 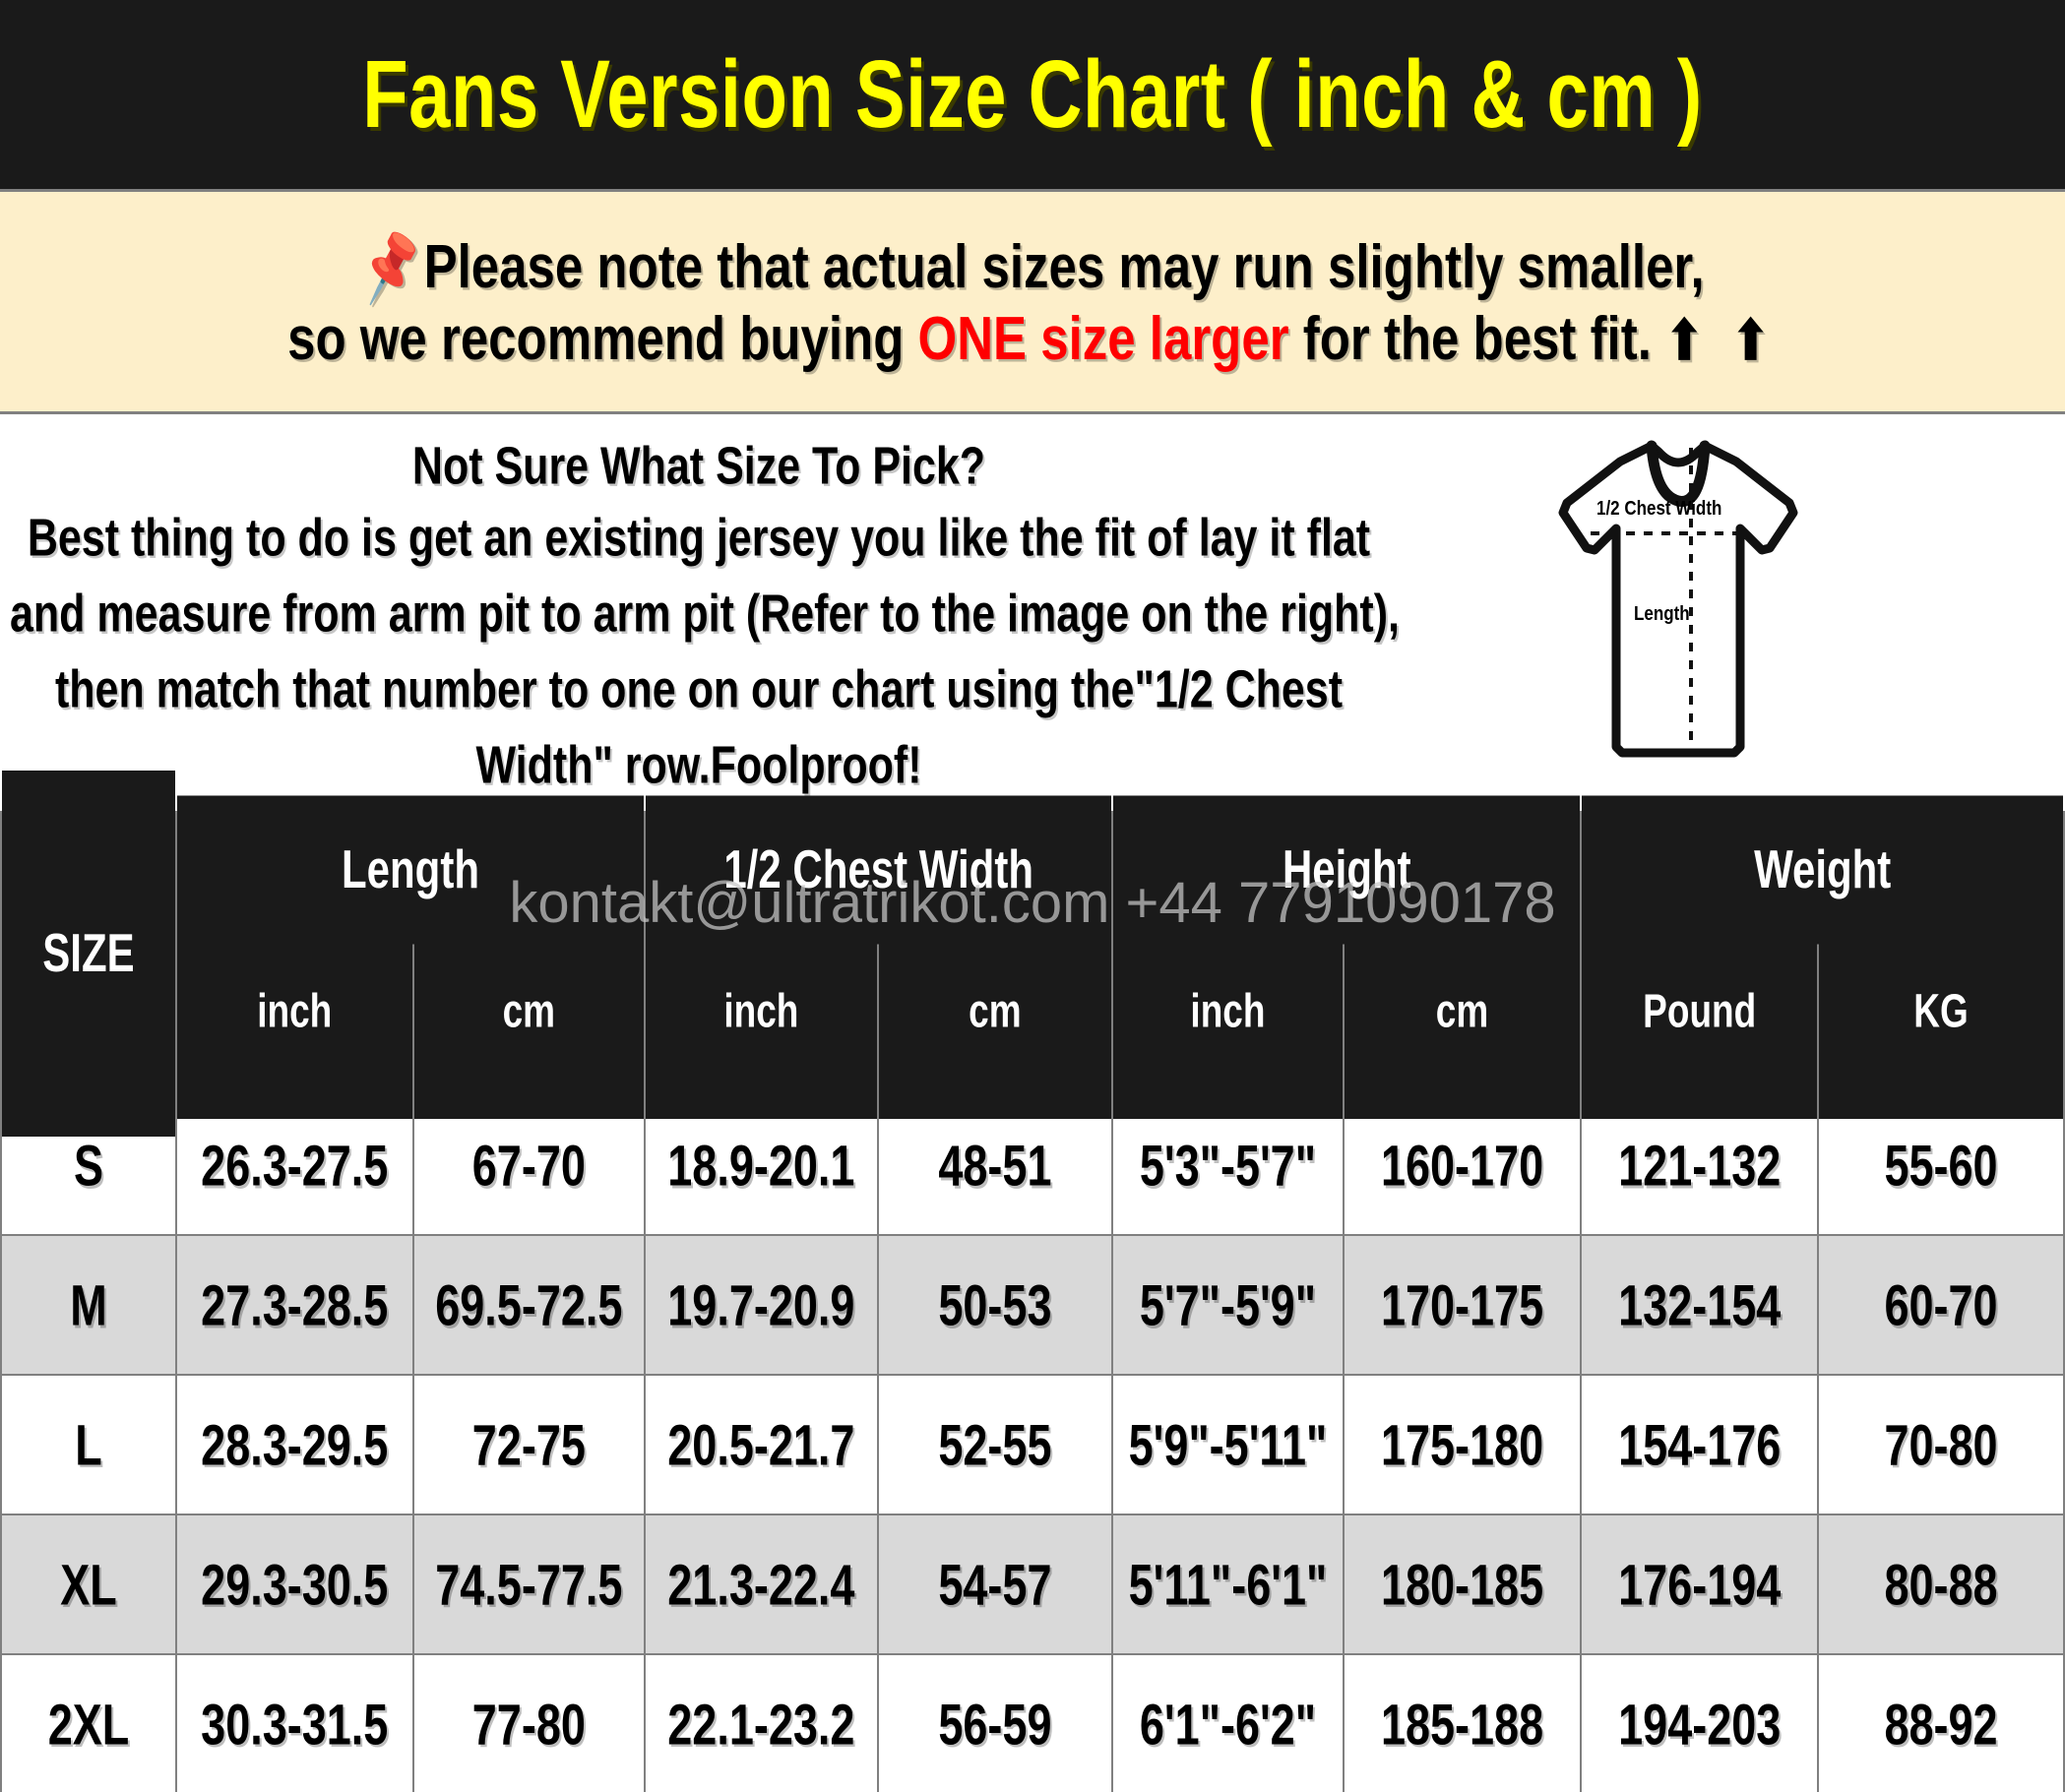 I want to click on cell-weight-kg: 80-88, so click(x=1941, y=1584).